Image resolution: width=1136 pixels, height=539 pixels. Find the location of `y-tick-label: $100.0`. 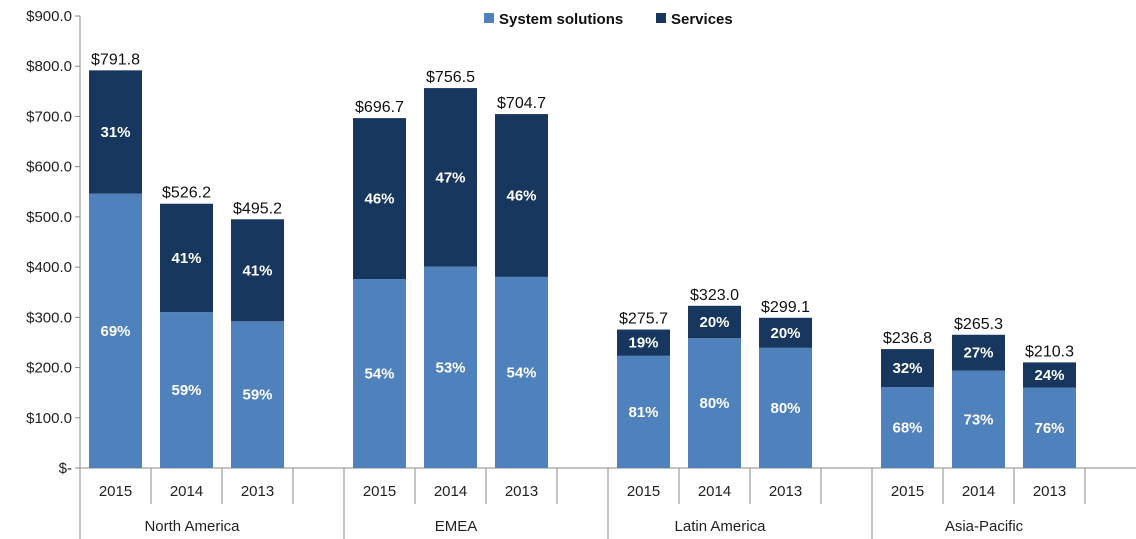

y-tick-label: $100.0 is located at coordinates (49, 418).